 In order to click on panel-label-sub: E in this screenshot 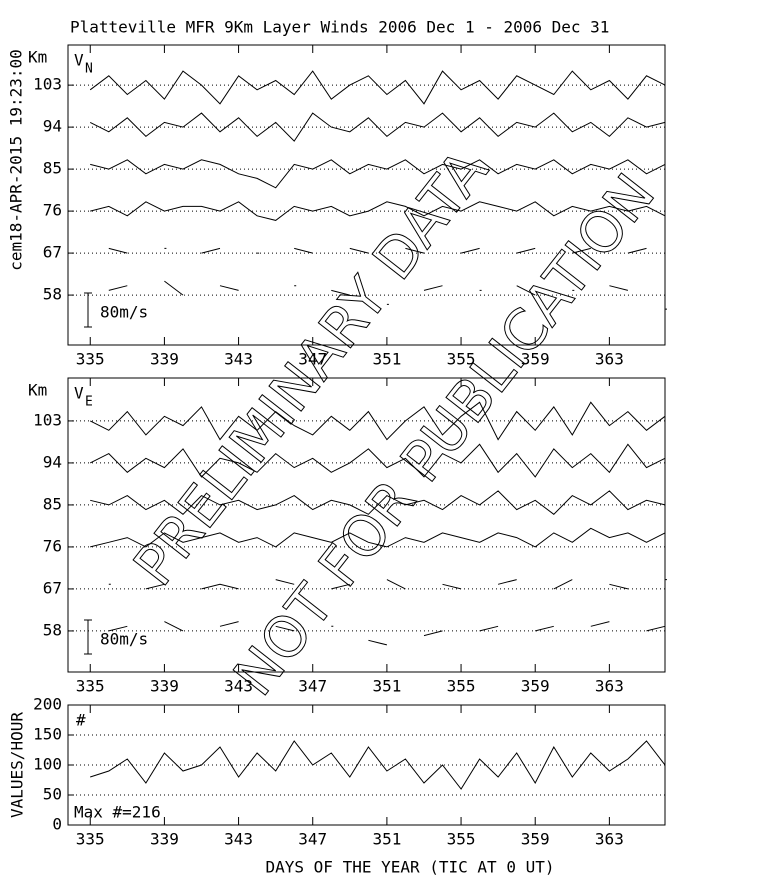, I will do `click(89, 402)`.